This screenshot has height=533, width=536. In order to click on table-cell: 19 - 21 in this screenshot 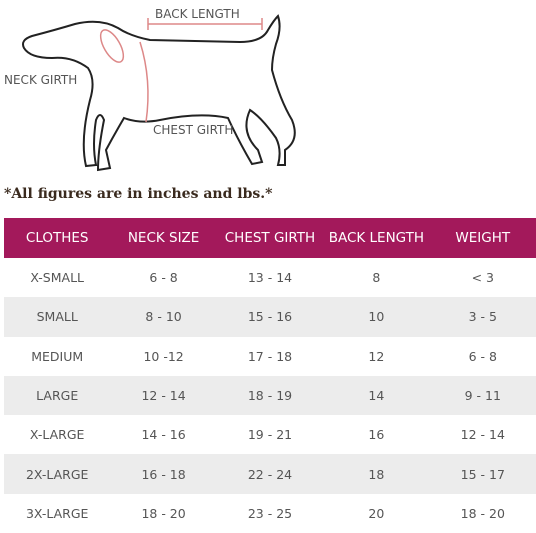, I will do `click(270, 435)`.